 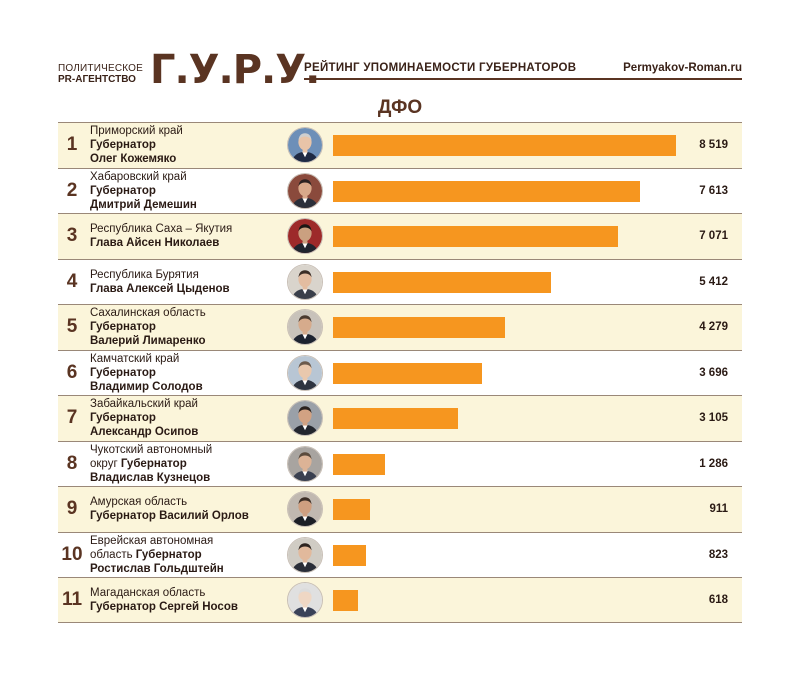 What do you see at coordinates (400, 107) in the screenshot?
I see `chart-title: ДФО` at bounding box center [400, 107].